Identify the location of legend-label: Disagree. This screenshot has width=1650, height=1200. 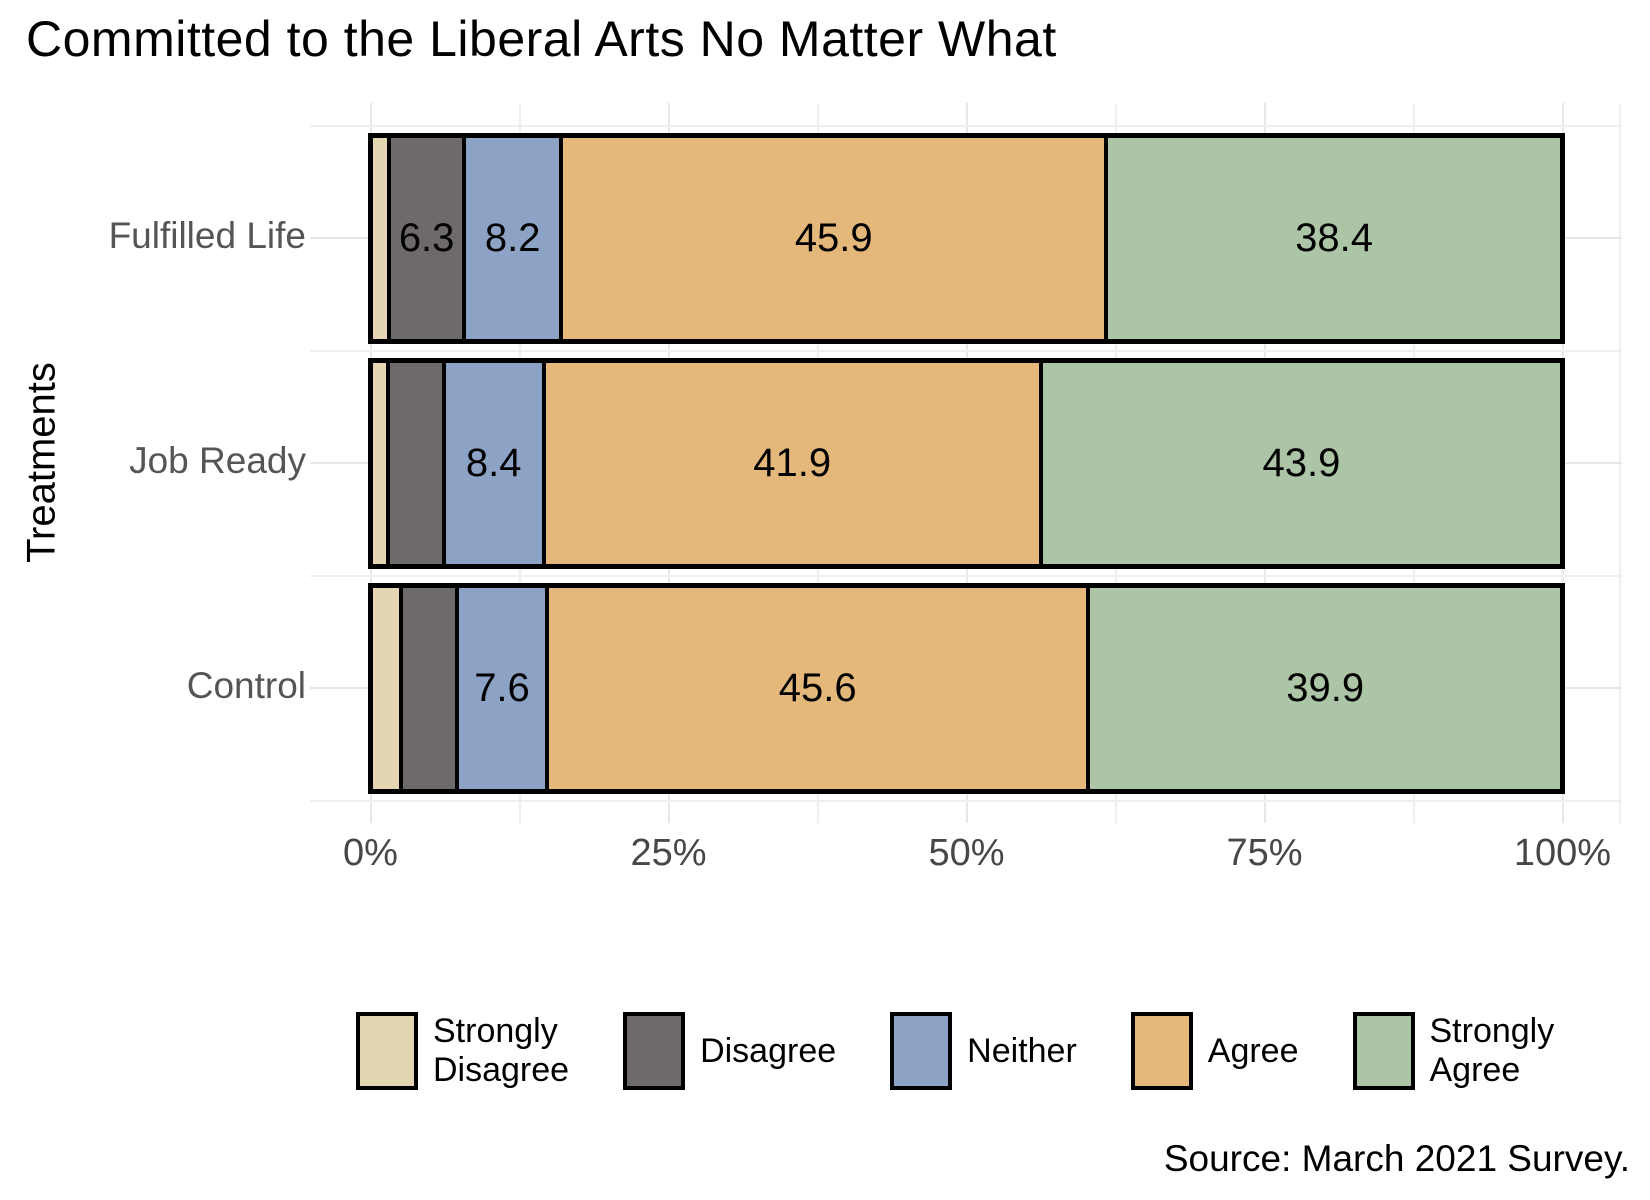
(768, 1051).